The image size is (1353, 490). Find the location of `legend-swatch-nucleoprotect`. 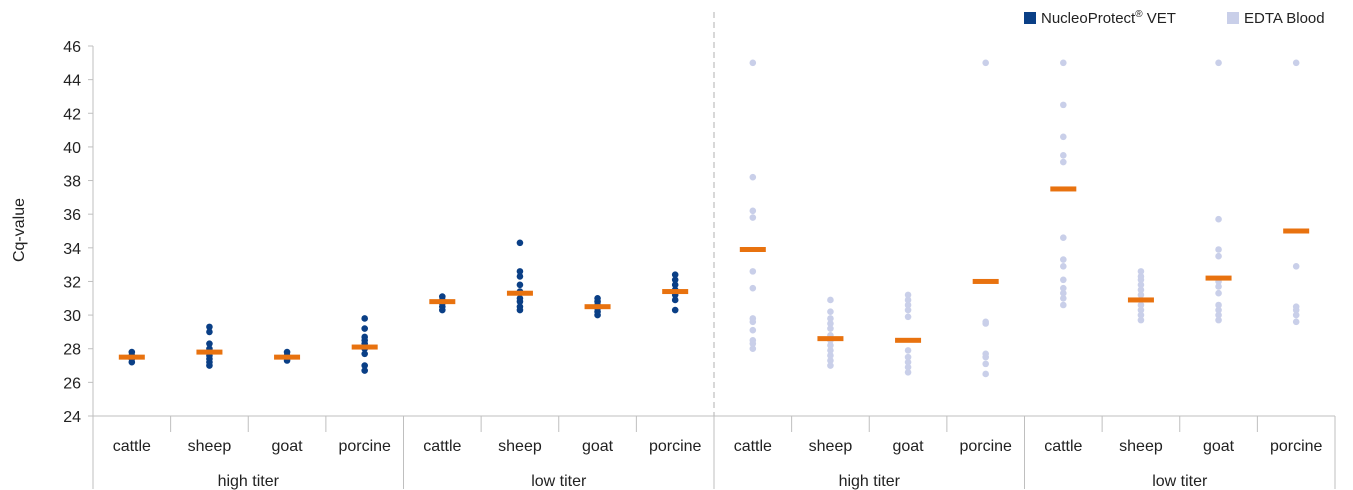

legend-swatch-nucleoprotect is located at coordinates (1030, 18).